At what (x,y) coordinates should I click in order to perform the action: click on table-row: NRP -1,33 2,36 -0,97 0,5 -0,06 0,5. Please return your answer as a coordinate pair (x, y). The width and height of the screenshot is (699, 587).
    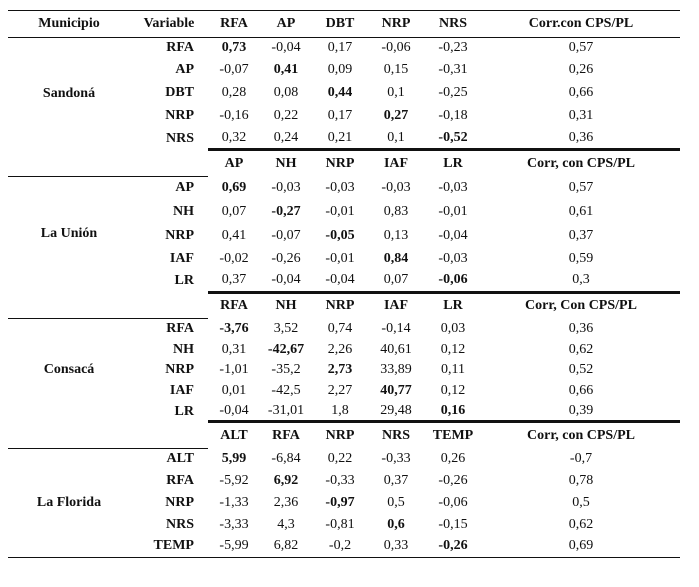
    Looking at the image, I should click on (344, 503).